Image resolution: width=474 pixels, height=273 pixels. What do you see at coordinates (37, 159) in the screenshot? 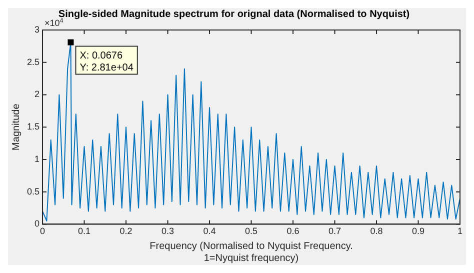
I see `y-tick-label: 1` at bounding box center [37, 159].